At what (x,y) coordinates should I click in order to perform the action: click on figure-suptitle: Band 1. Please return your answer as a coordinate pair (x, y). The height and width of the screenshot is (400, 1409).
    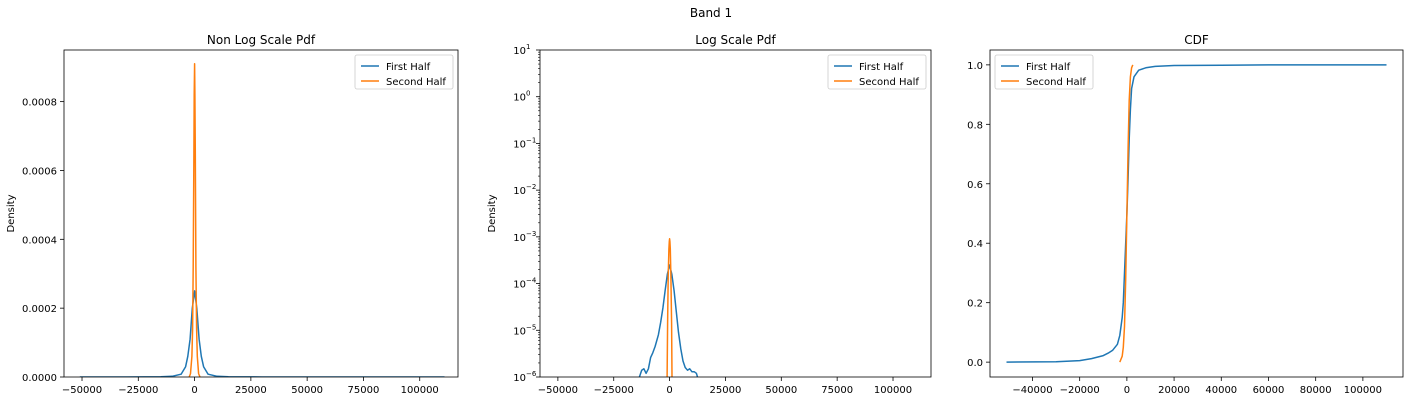
    Looking at the image, I should click on (711, 13).